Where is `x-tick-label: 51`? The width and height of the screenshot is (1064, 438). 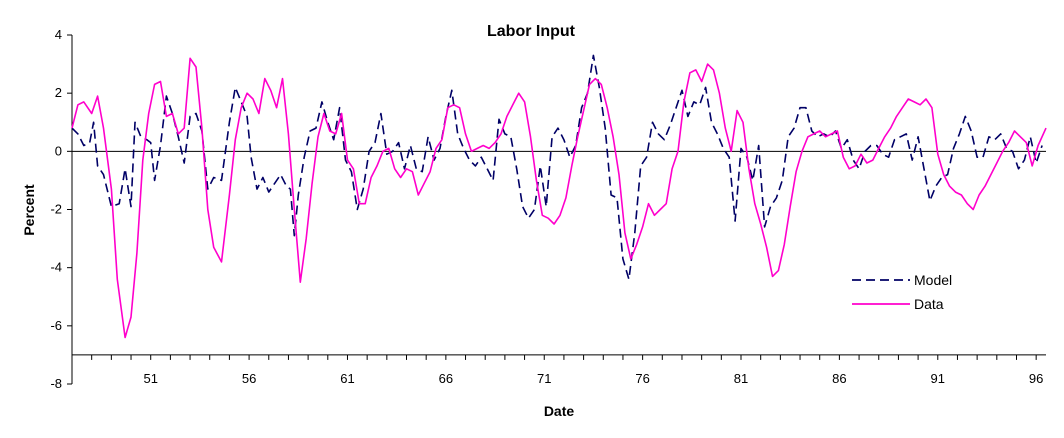 x-tick-label: 51 is located at coordinates (150, 378).